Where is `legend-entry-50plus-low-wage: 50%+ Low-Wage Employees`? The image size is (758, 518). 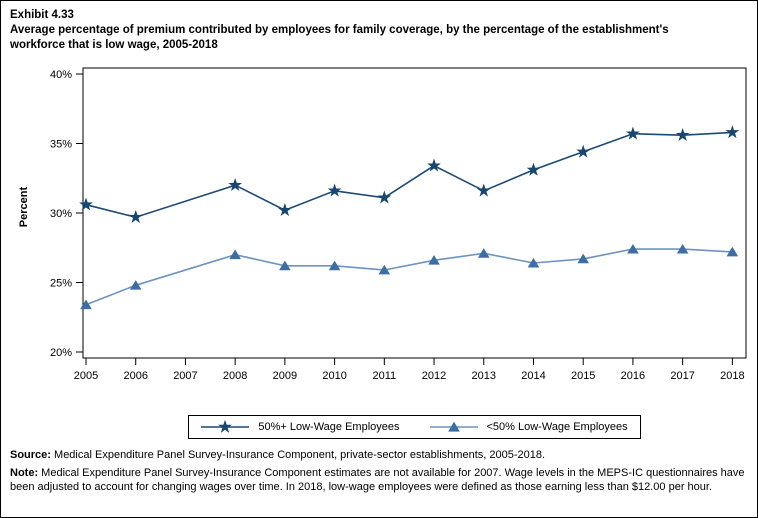
legend-entry-50plus-low-wage: 50%+ Low-Wage Employees is located at coordinates (300, 427).